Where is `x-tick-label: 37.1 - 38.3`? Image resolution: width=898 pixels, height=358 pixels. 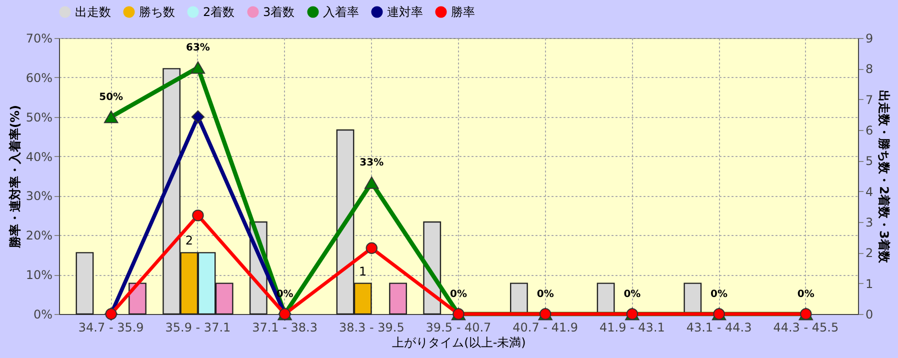
x-tick-label: 37.1 - 38.3 is located at coordinates (285, 327).